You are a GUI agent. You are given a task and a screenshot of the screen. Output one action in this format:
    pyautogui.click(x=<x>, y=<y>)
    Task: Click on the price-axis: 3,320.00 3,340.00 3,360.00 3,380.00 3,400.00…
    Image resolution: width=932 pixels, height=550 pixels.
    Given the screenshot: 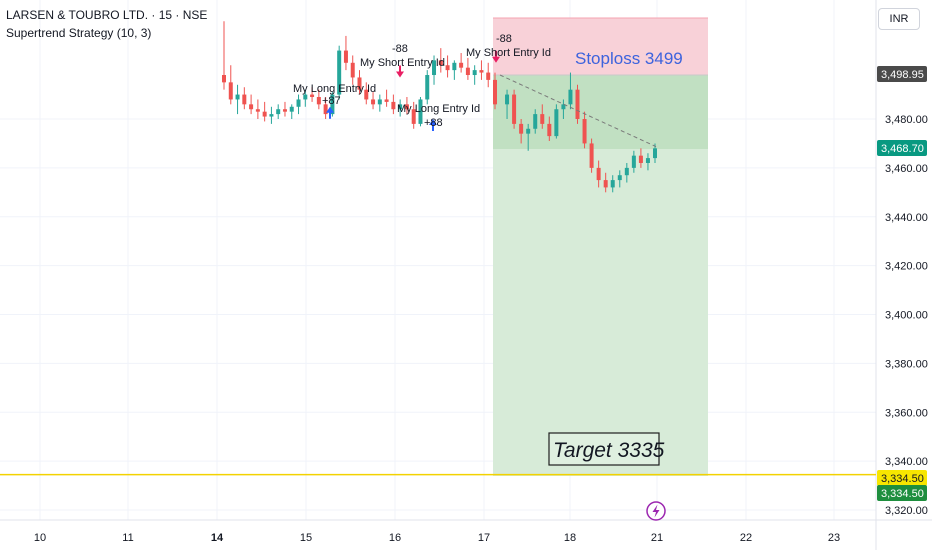 What is the action you would take?
    pyautogui.click(x=902, y=291)
    